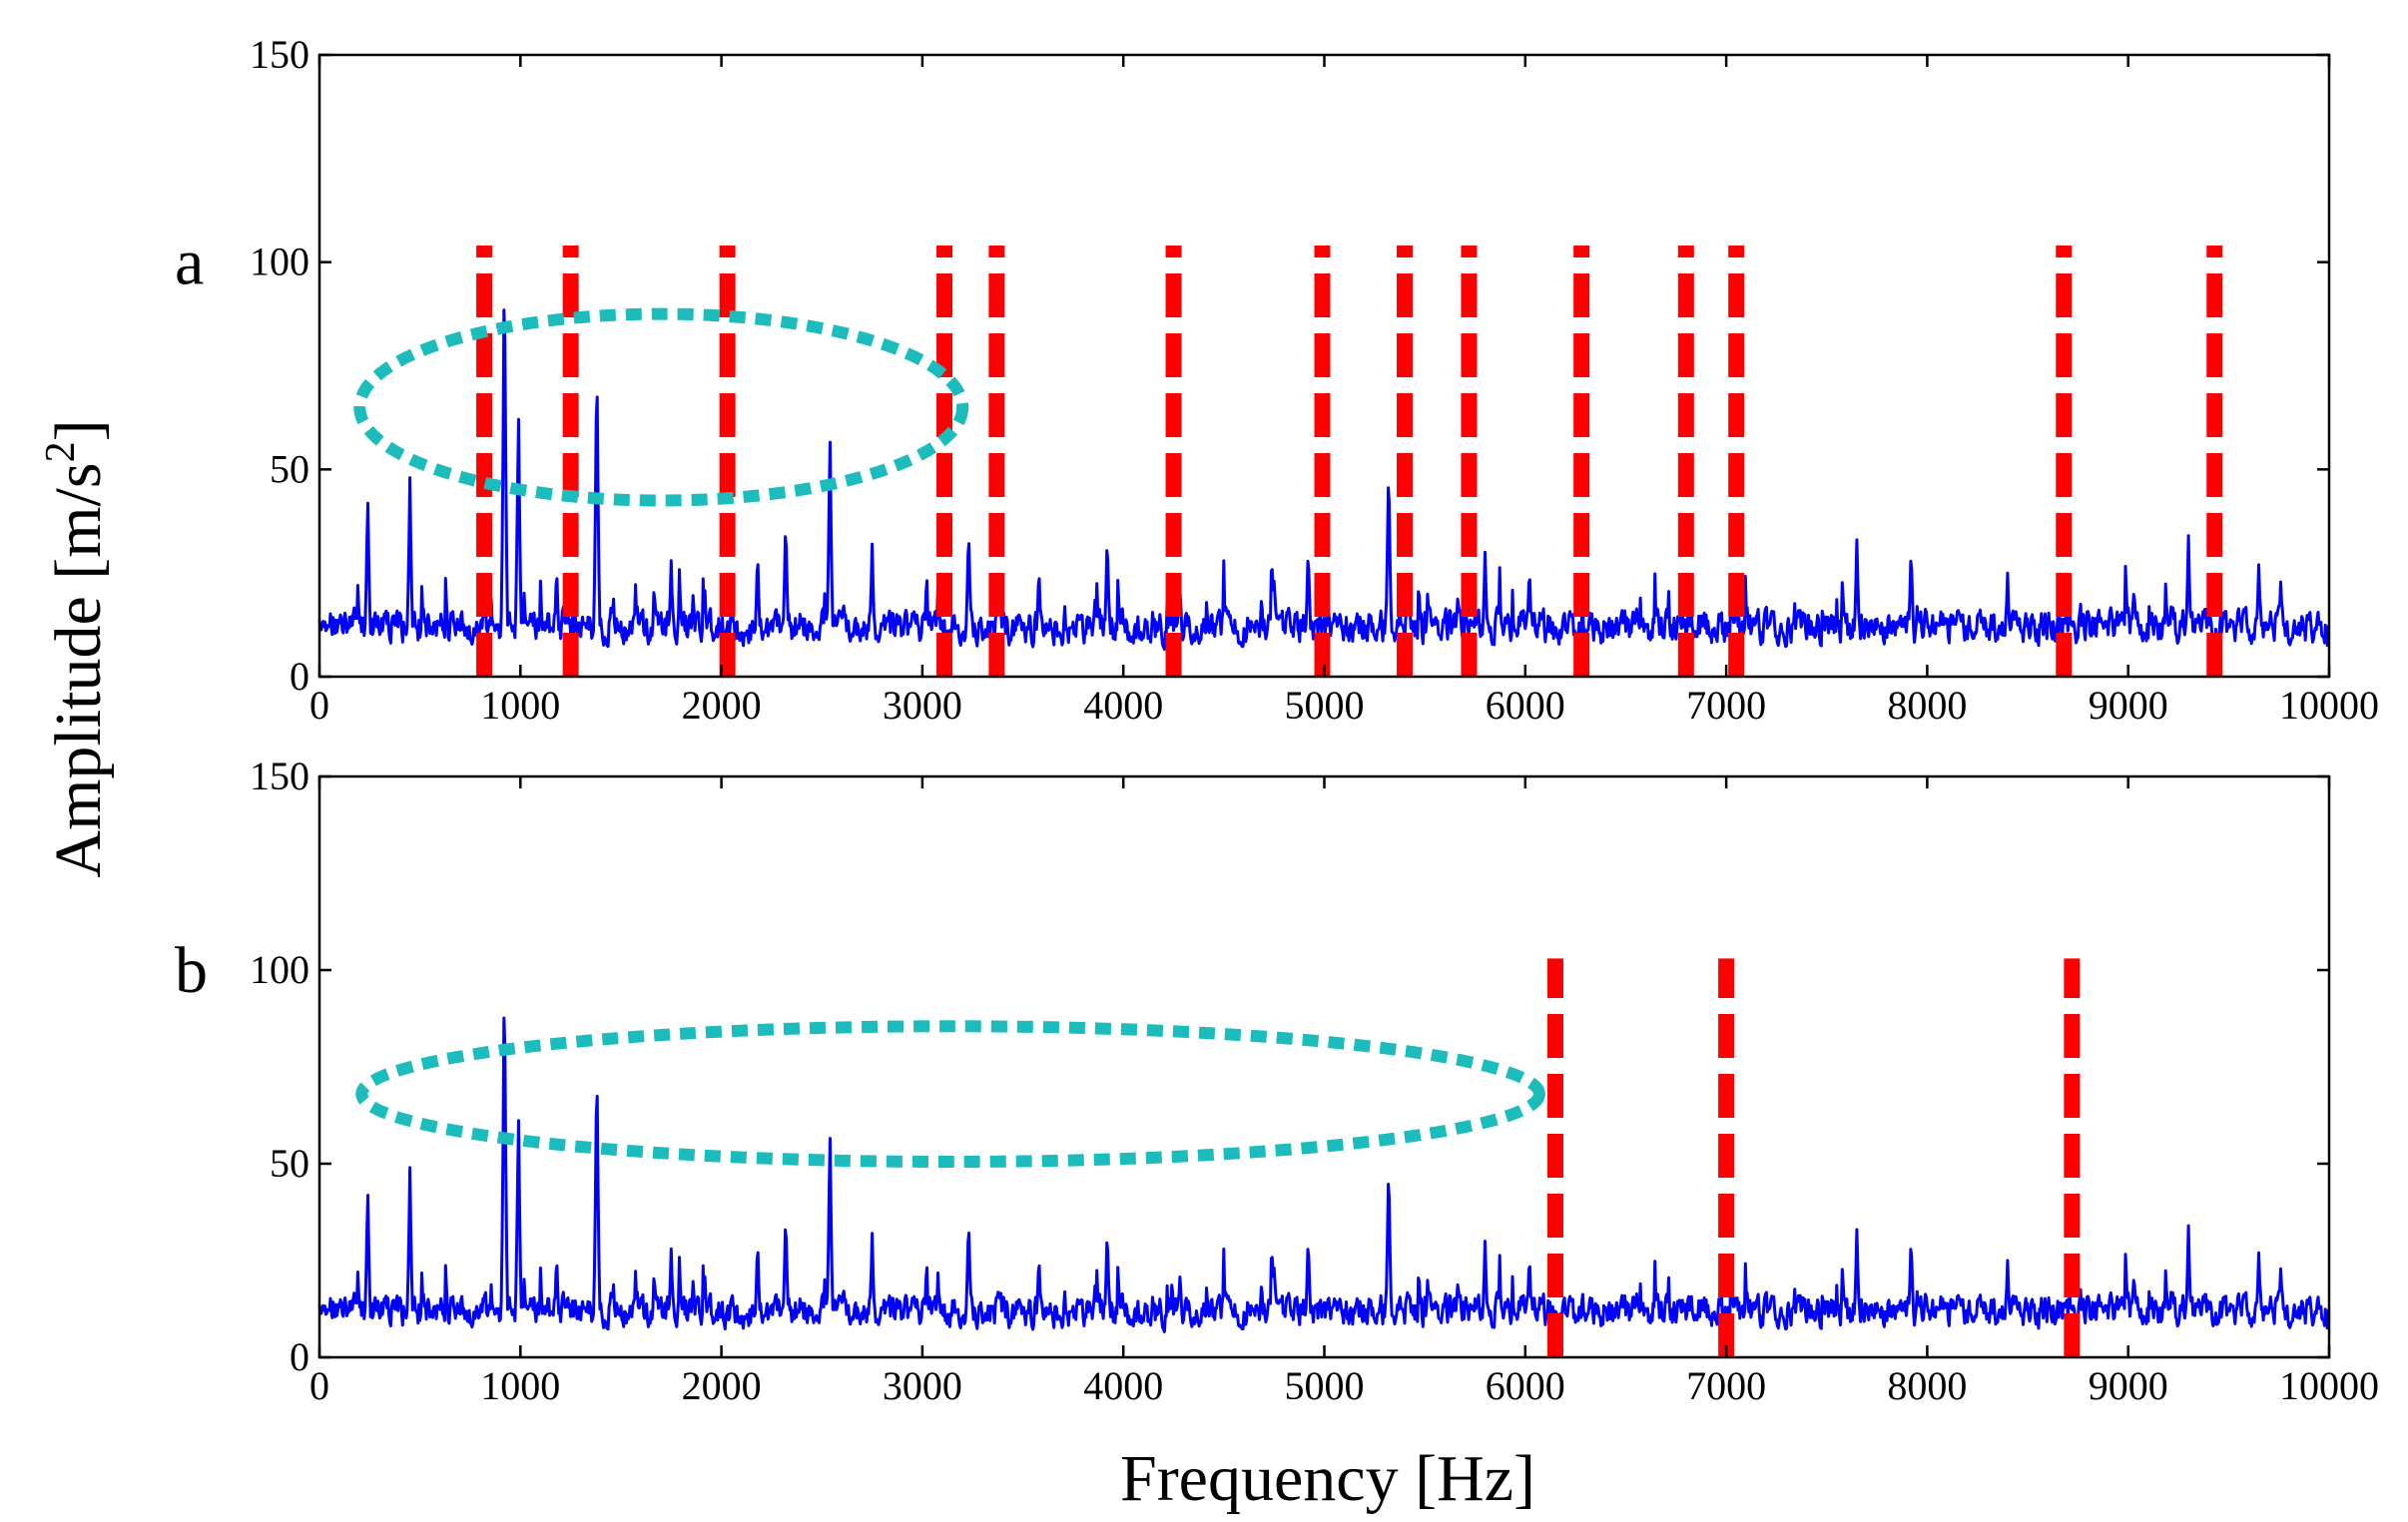 This screenshot has width=2408, height=1522. I want to click on y-axis-title-exponent: 2, so click(61, 451).